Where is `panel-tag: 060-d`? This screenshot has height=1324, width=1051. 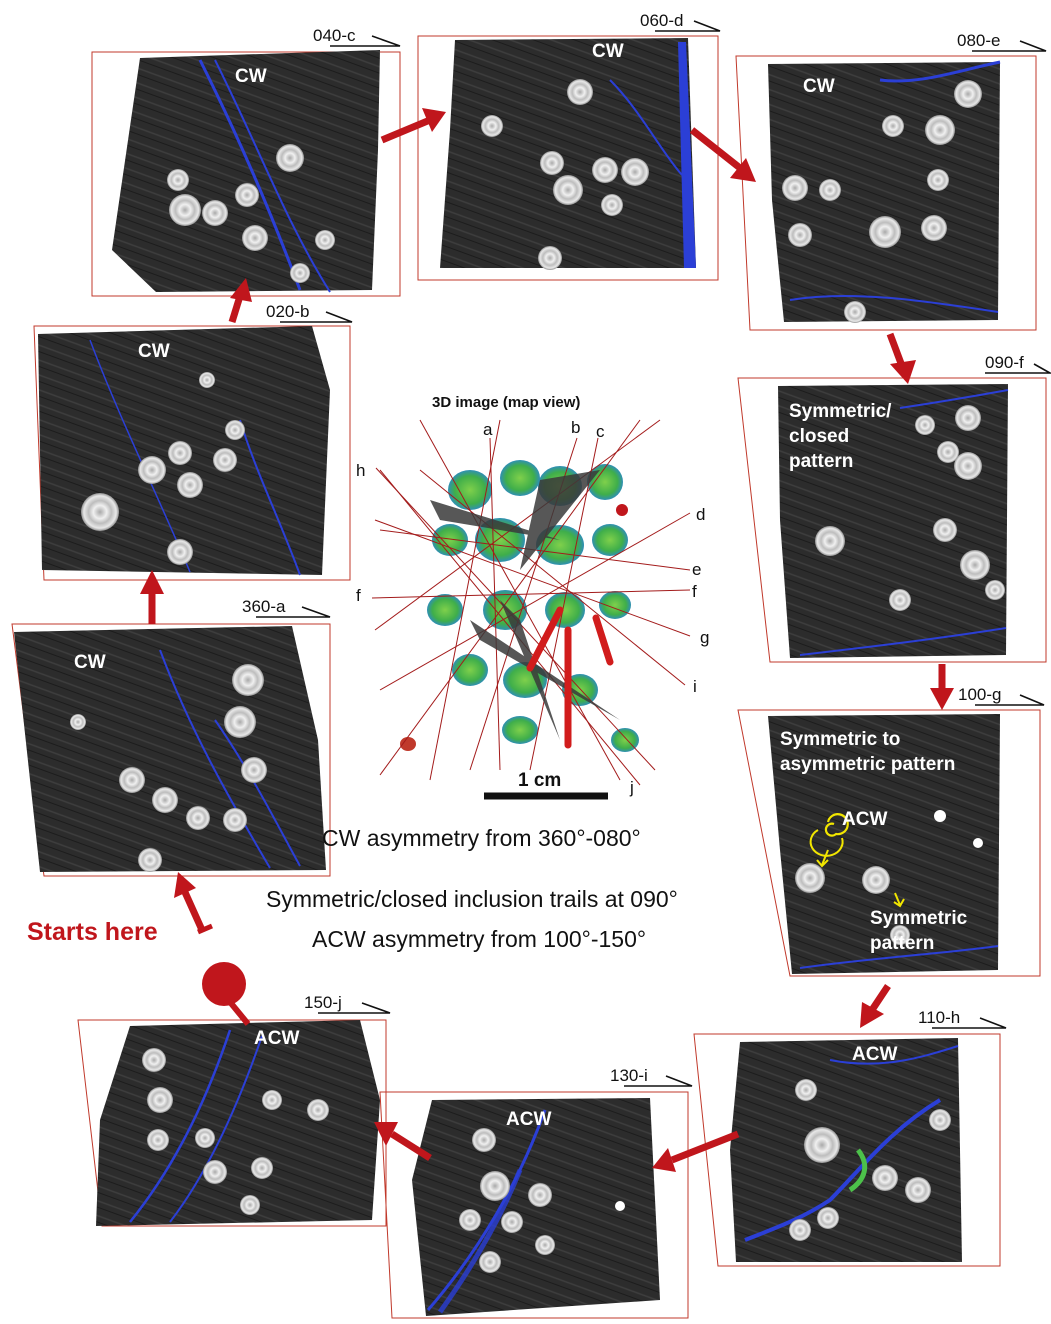 panel-tag: 060-d is located at coordinates (661, 20).